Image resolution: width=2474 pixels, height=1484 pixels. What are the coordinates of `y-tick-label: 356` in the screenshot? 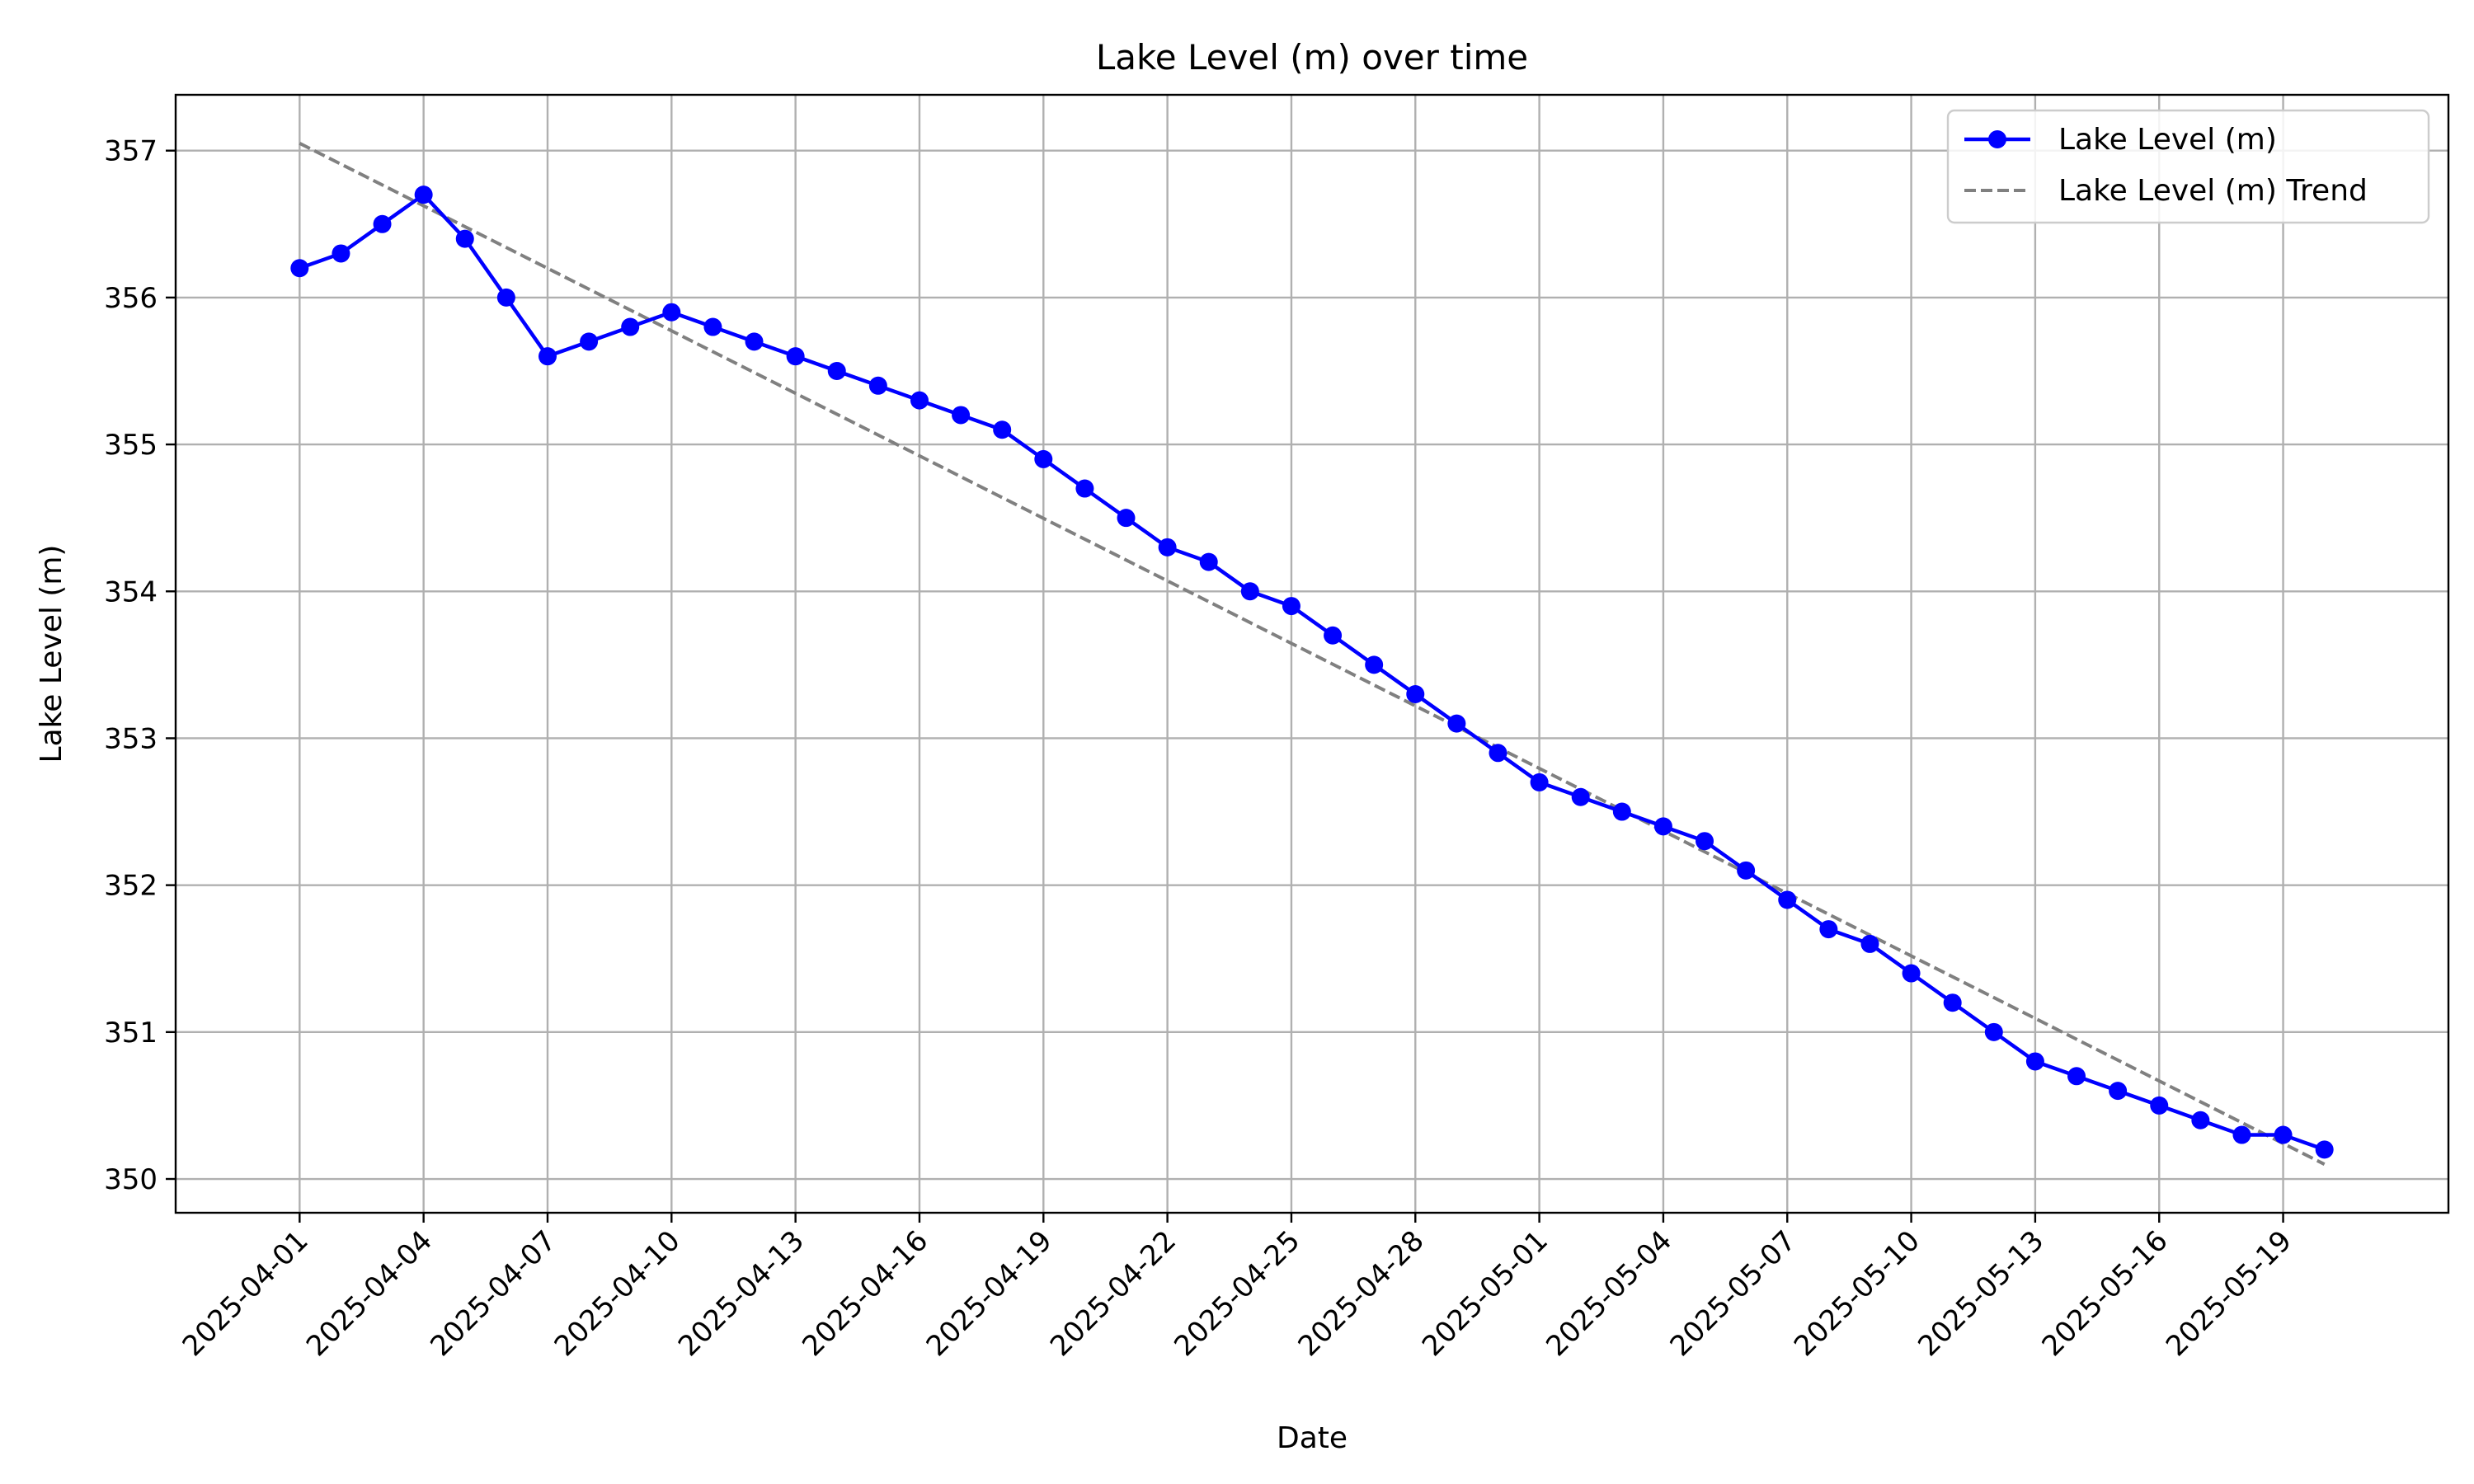 It's located at (131, 298).